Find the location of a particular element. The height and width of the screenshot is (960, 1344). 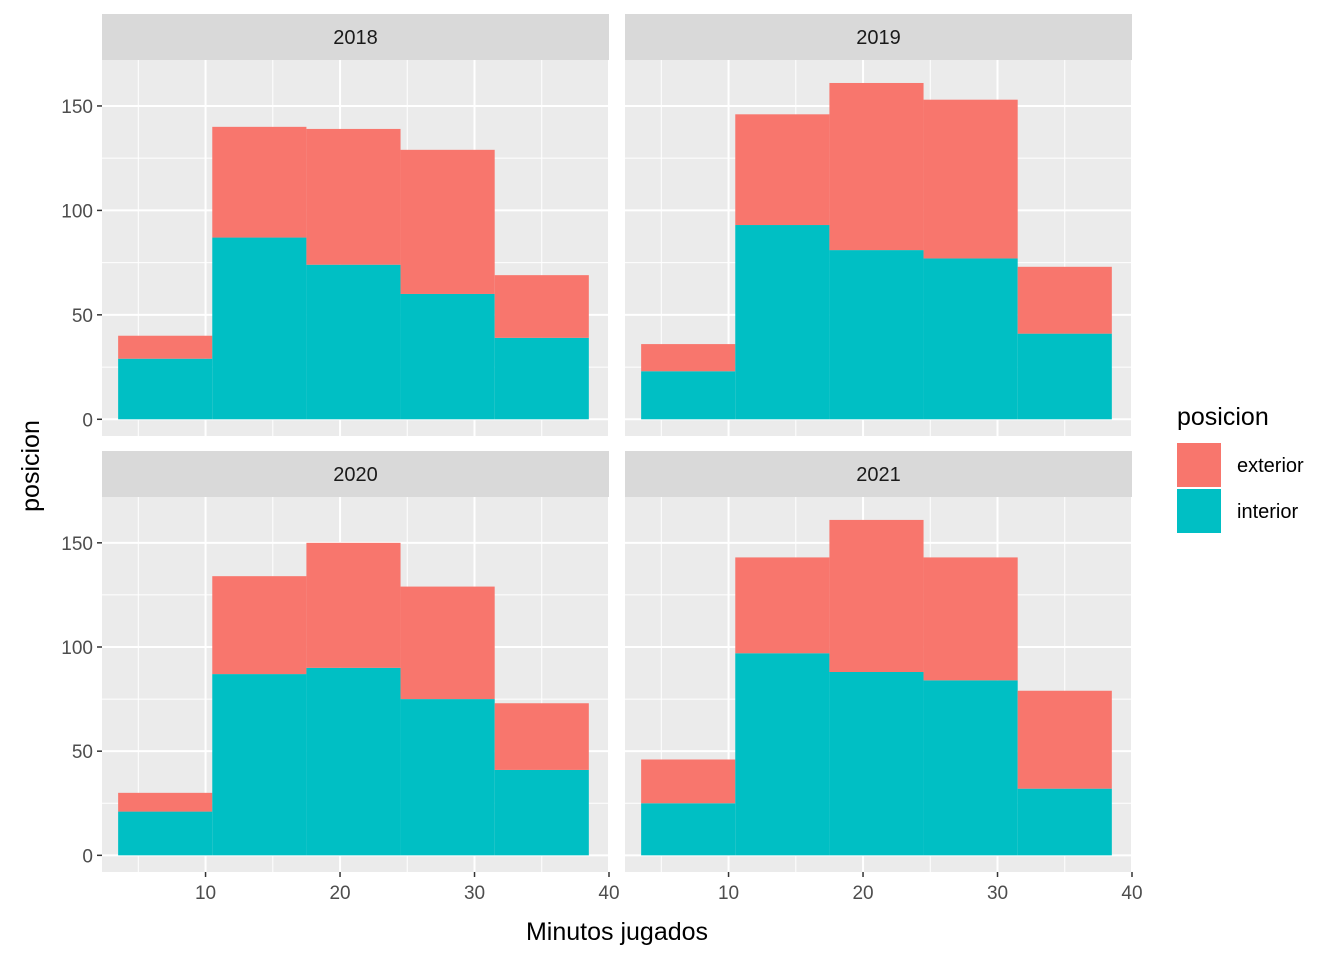

legend: posicion exterior interior is located at coordinates (1240, 468).